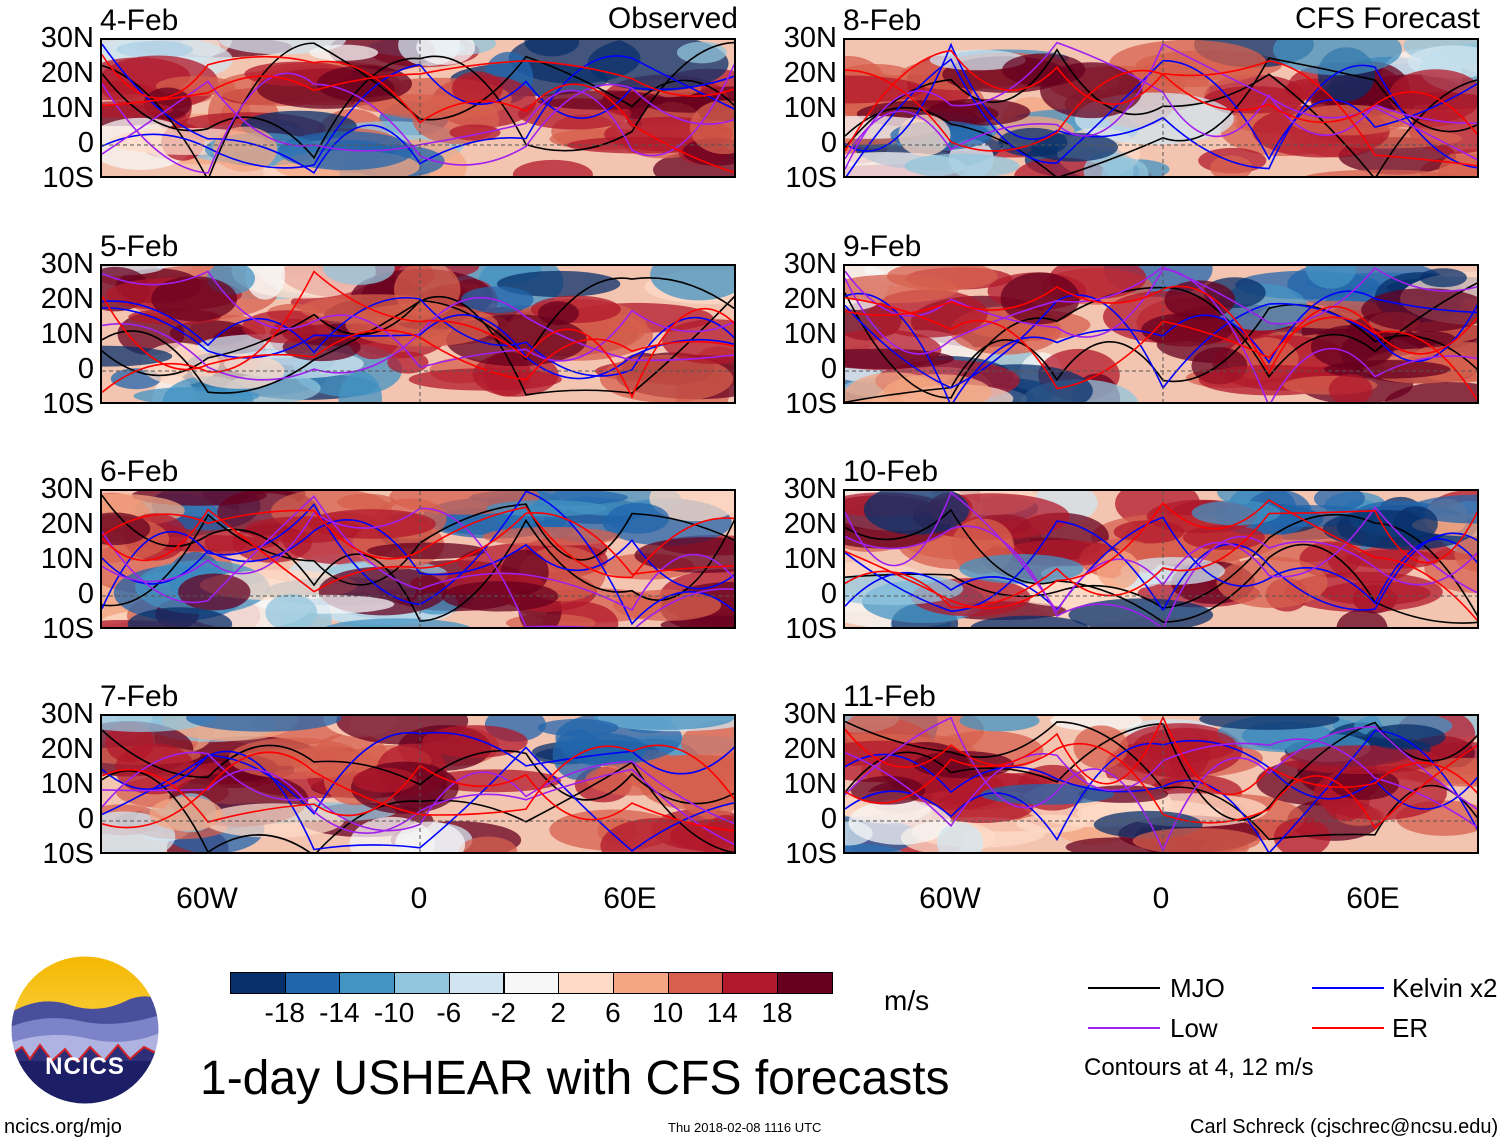  Describe the element at coordinates (1348, 988) in the screenshot. I see `legend-line-kelvin` at that location.